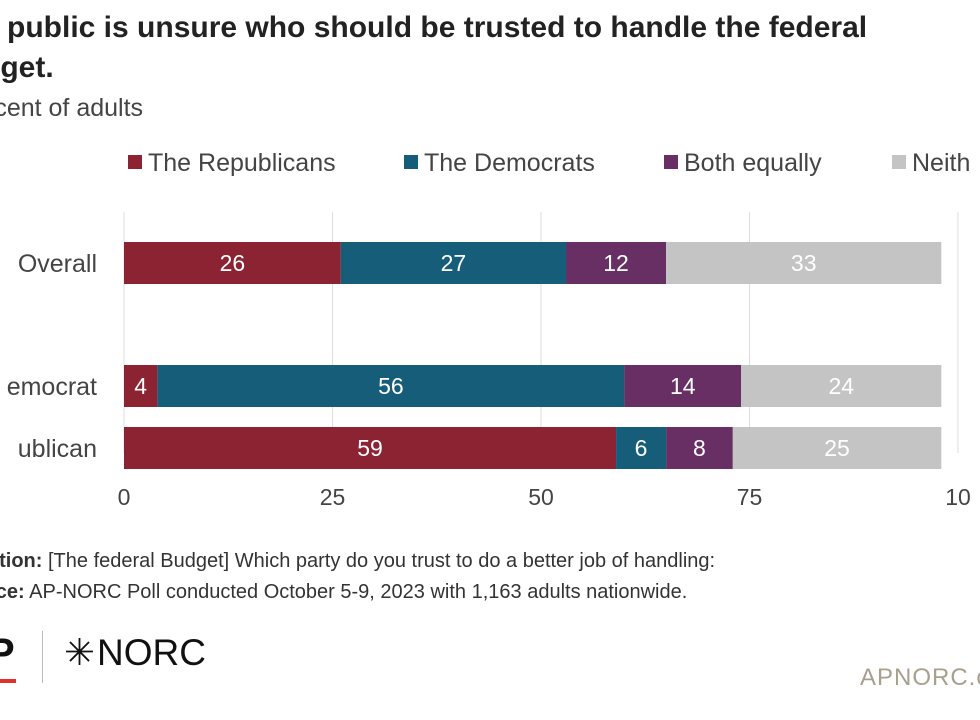 The width and height of the screenshot is (980, 720). Describe the element at coordinates (941, 163) in the screenshot. I see `legend-label-3: Neith` at that location.